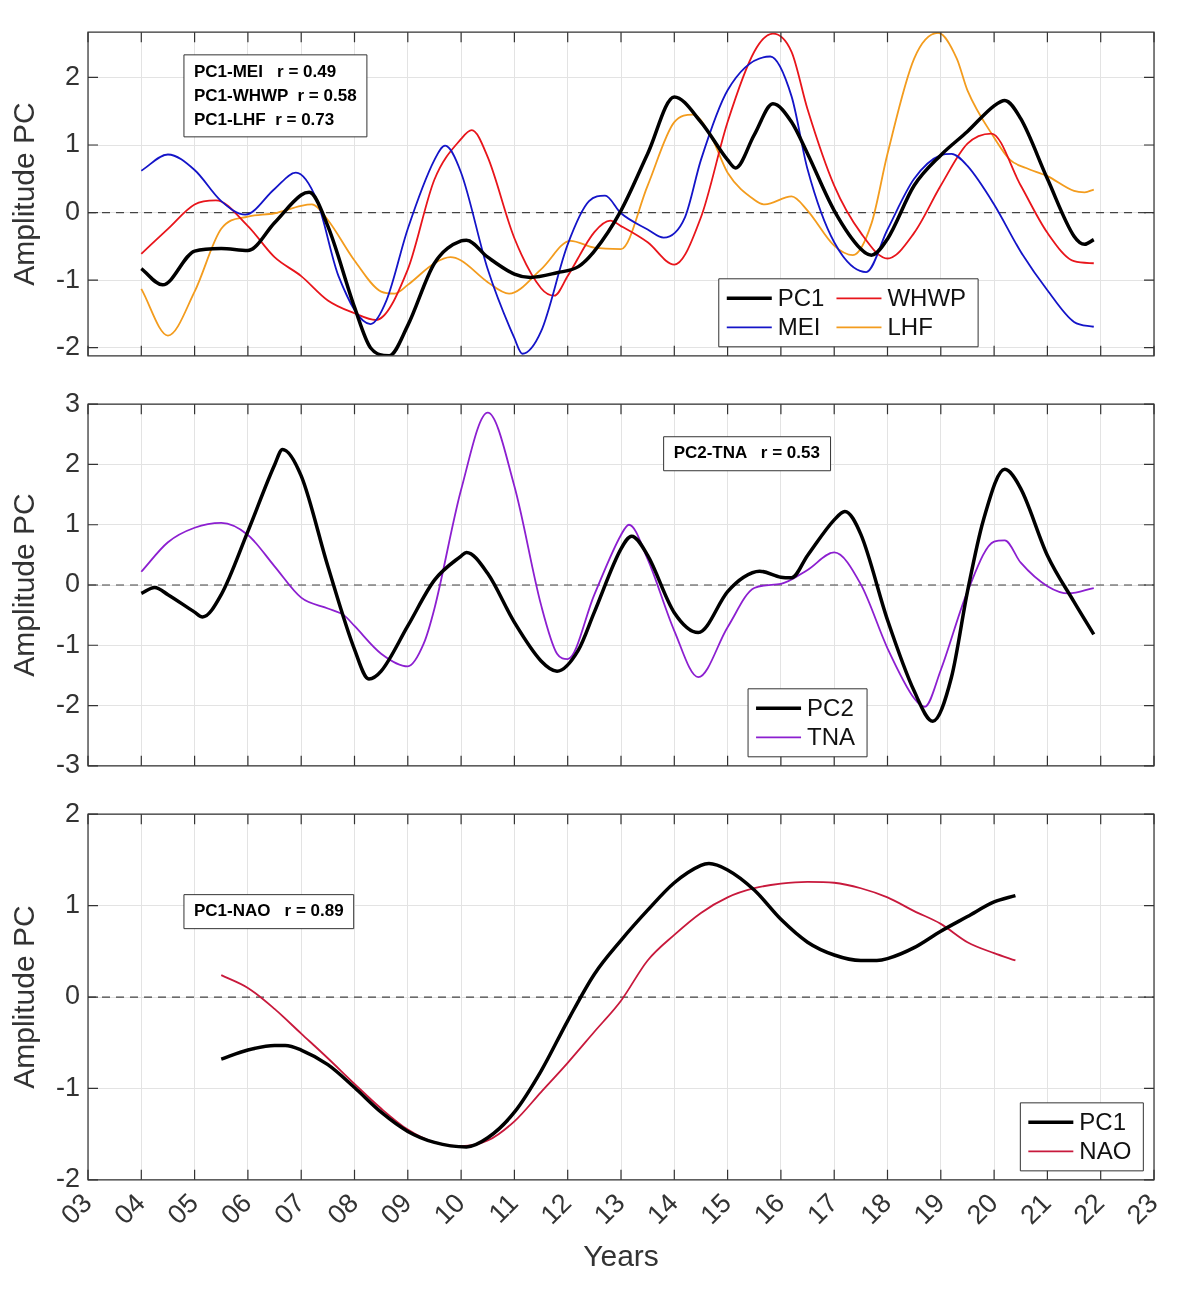  Describe the element at coordinates (503, 1208) in the screenshot. I see `x-tick-label: 11` at that location.